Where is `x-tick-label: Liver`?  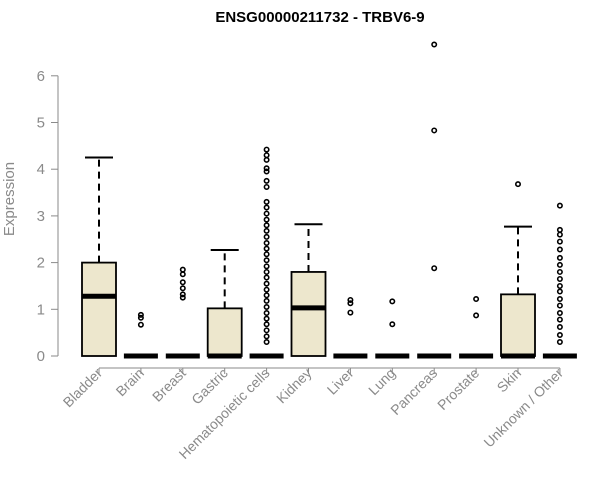
x-tick-label: Liver is located at coordinates (340, 381).